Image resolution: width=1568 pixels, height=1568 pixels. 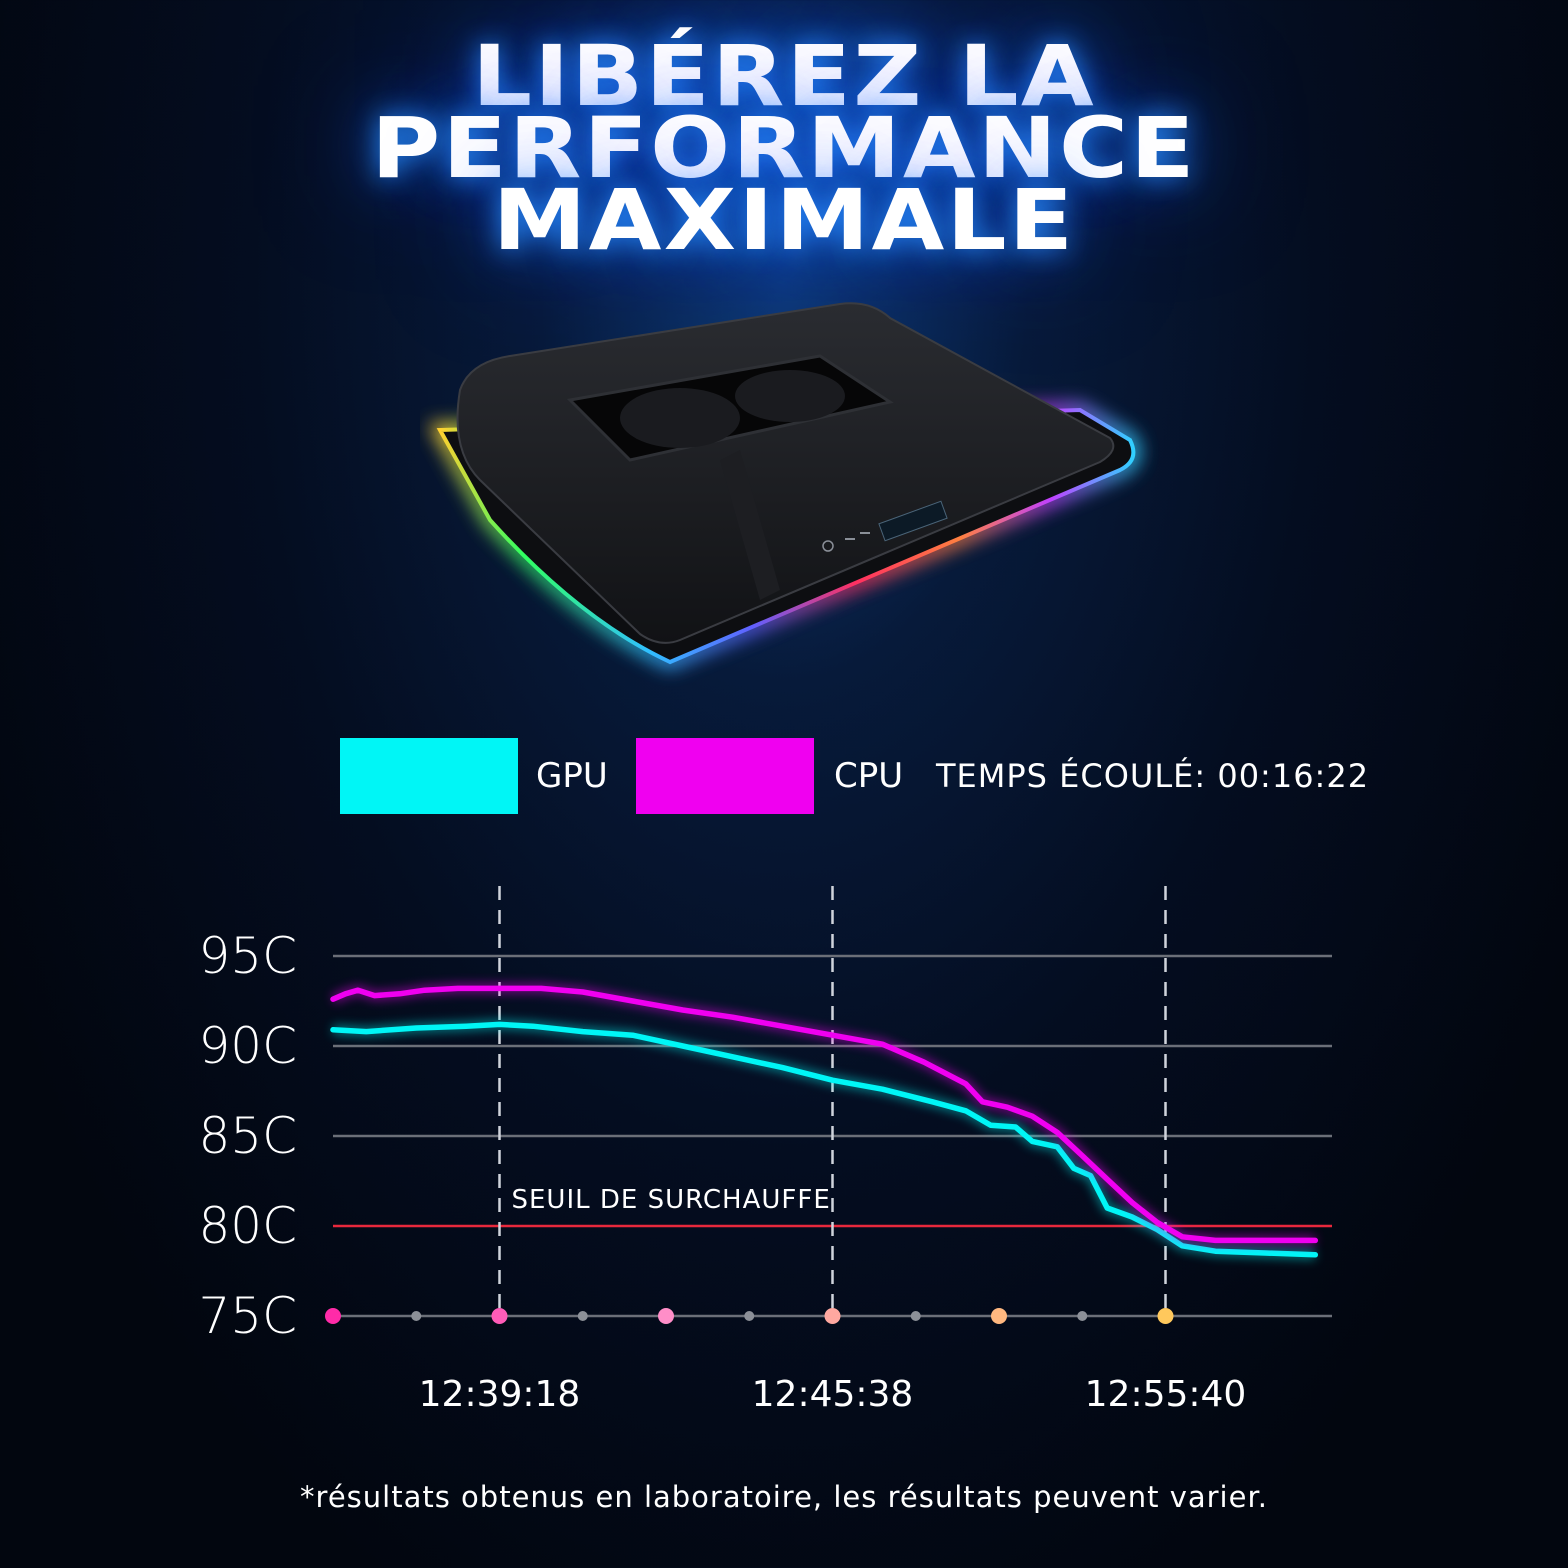 I want to click on cpu-legend-swatch, so click(x=725, y=776).